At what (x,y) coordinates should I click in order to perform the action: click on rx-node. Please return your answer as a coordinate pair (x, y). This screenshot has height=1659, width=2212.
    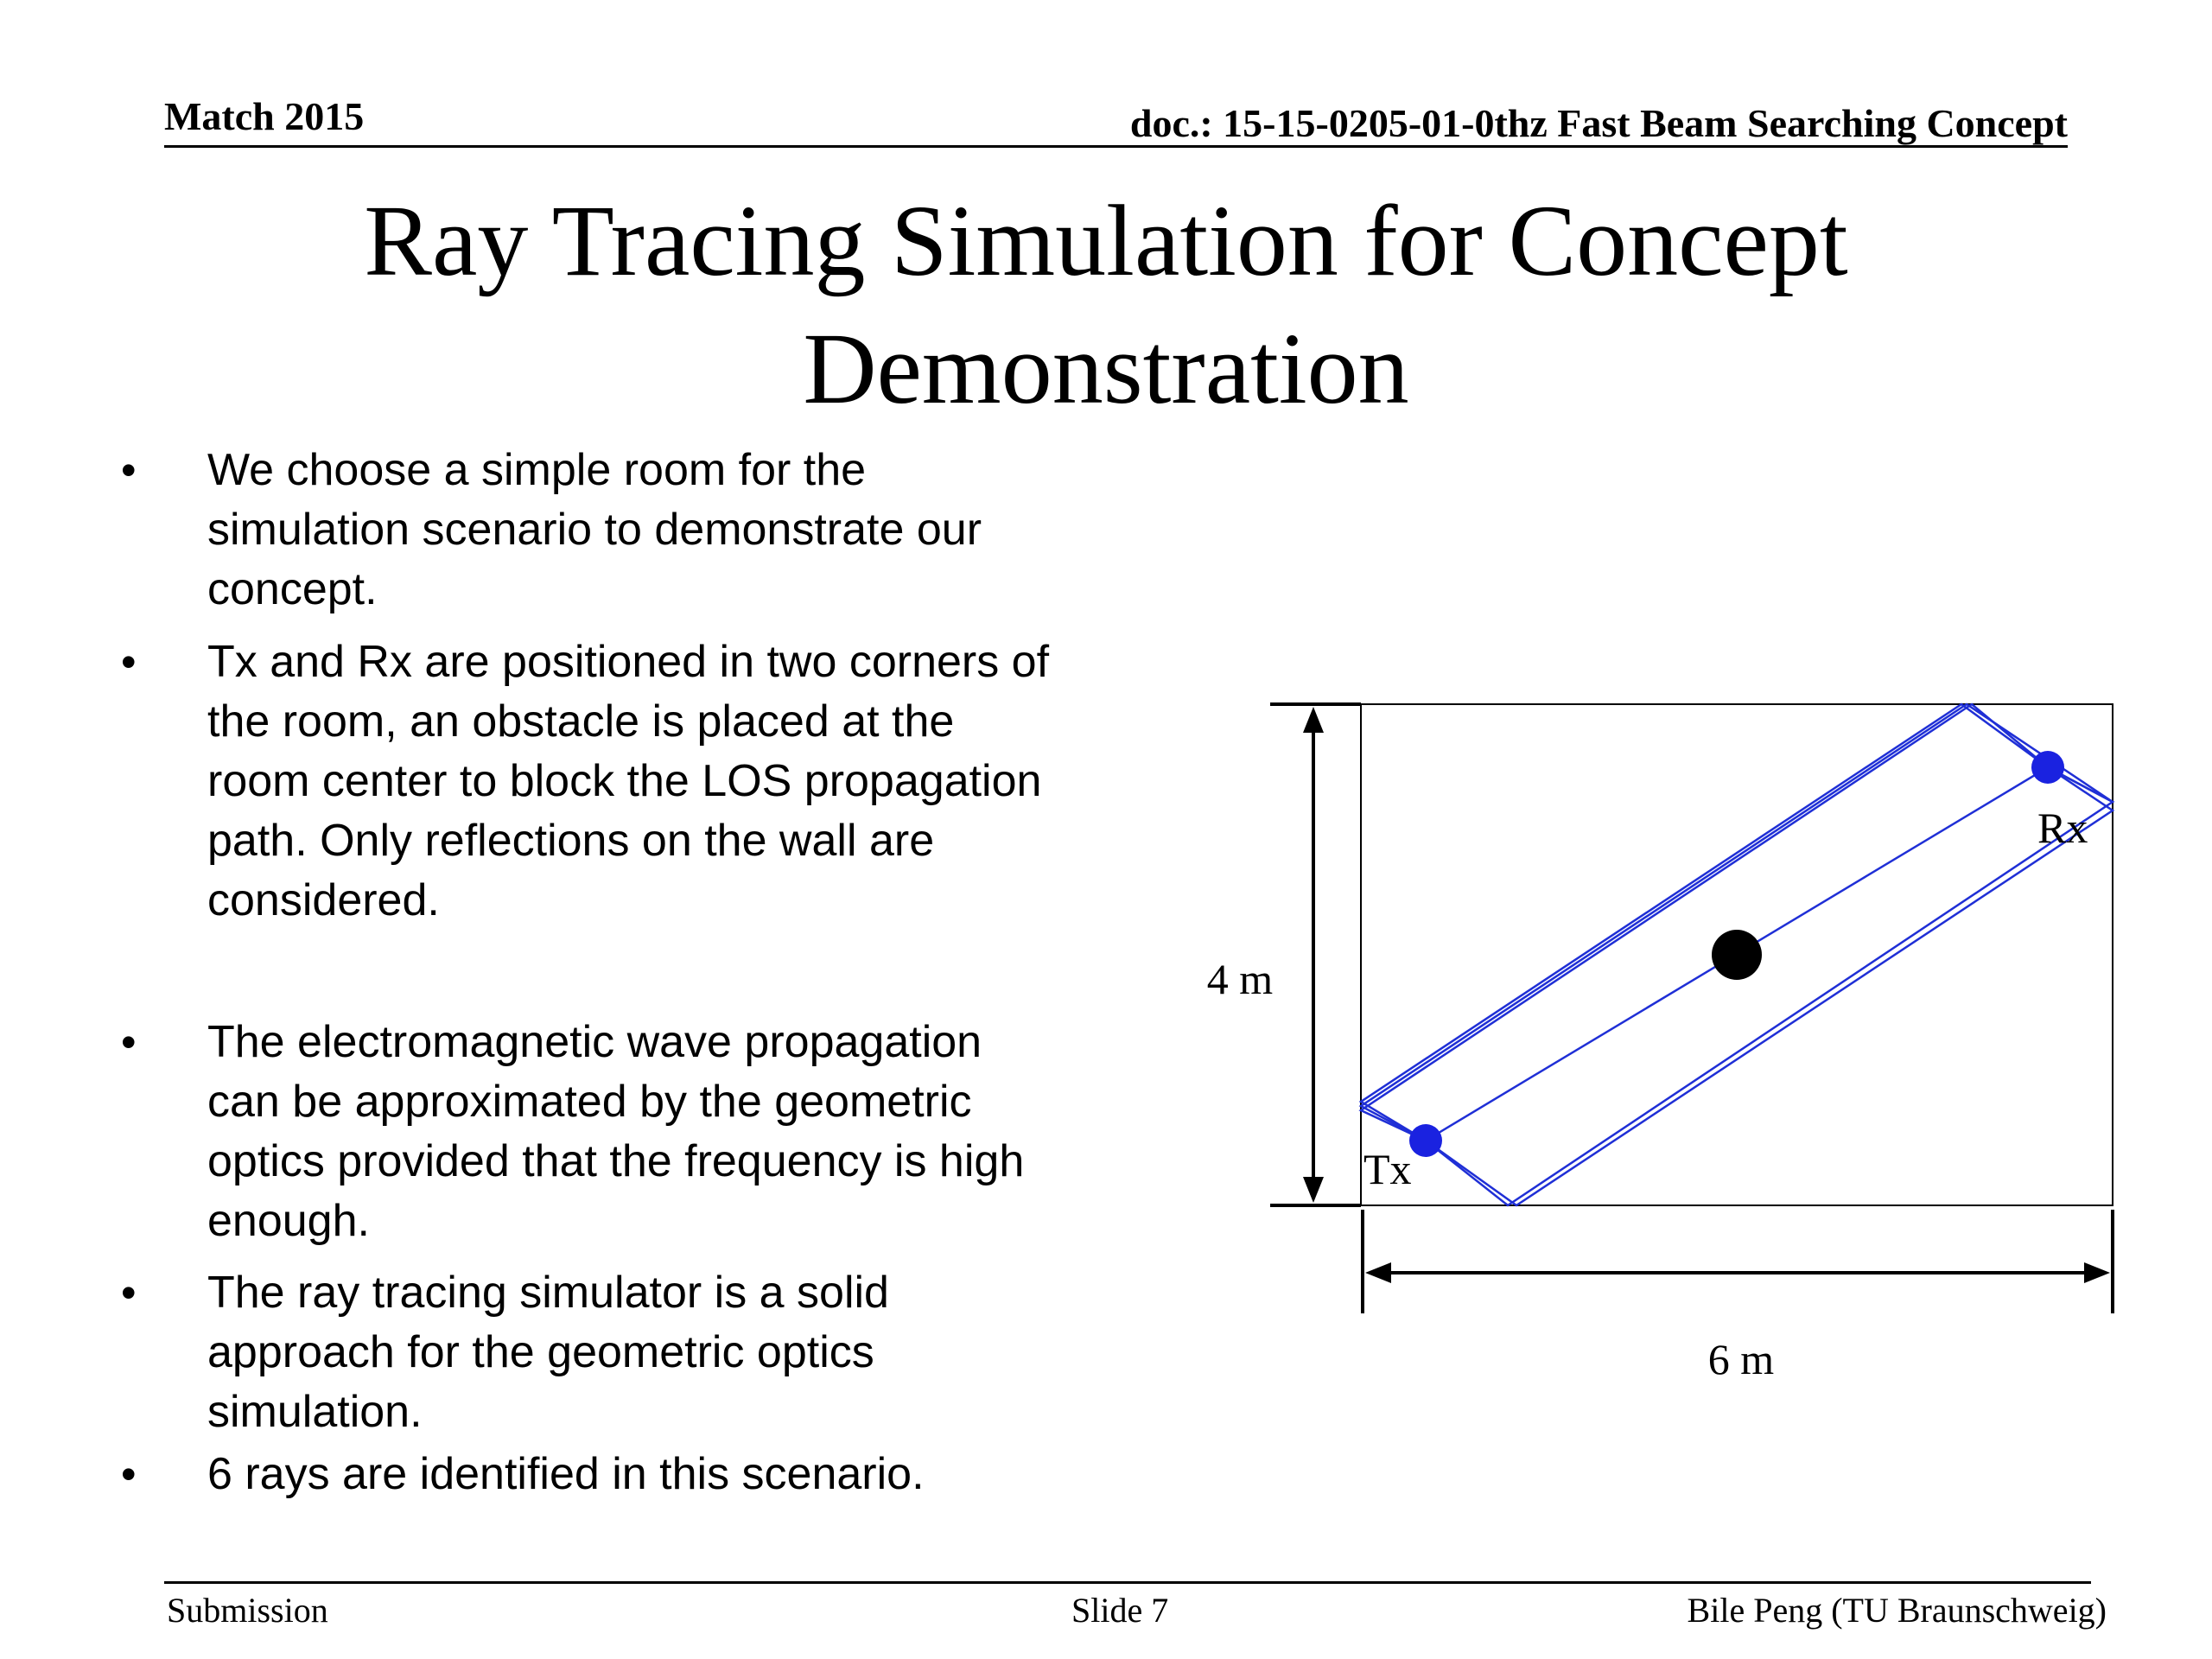
    Looking at the image, I should click on (2047, 767).